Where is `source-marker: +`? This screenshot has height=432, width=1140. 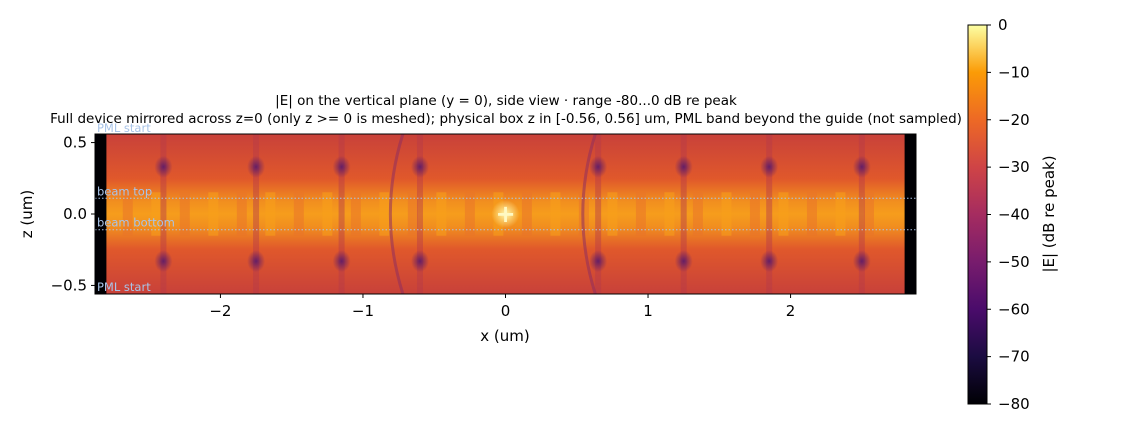 source-marker: + is located at coordinates (505, 214).